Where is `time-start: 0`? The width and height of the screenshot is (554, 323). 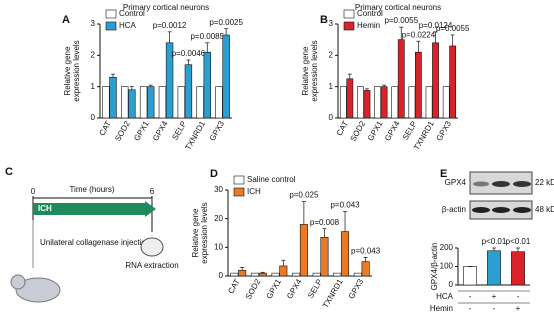 time-start: 0 is located at coordinates (33, 191).